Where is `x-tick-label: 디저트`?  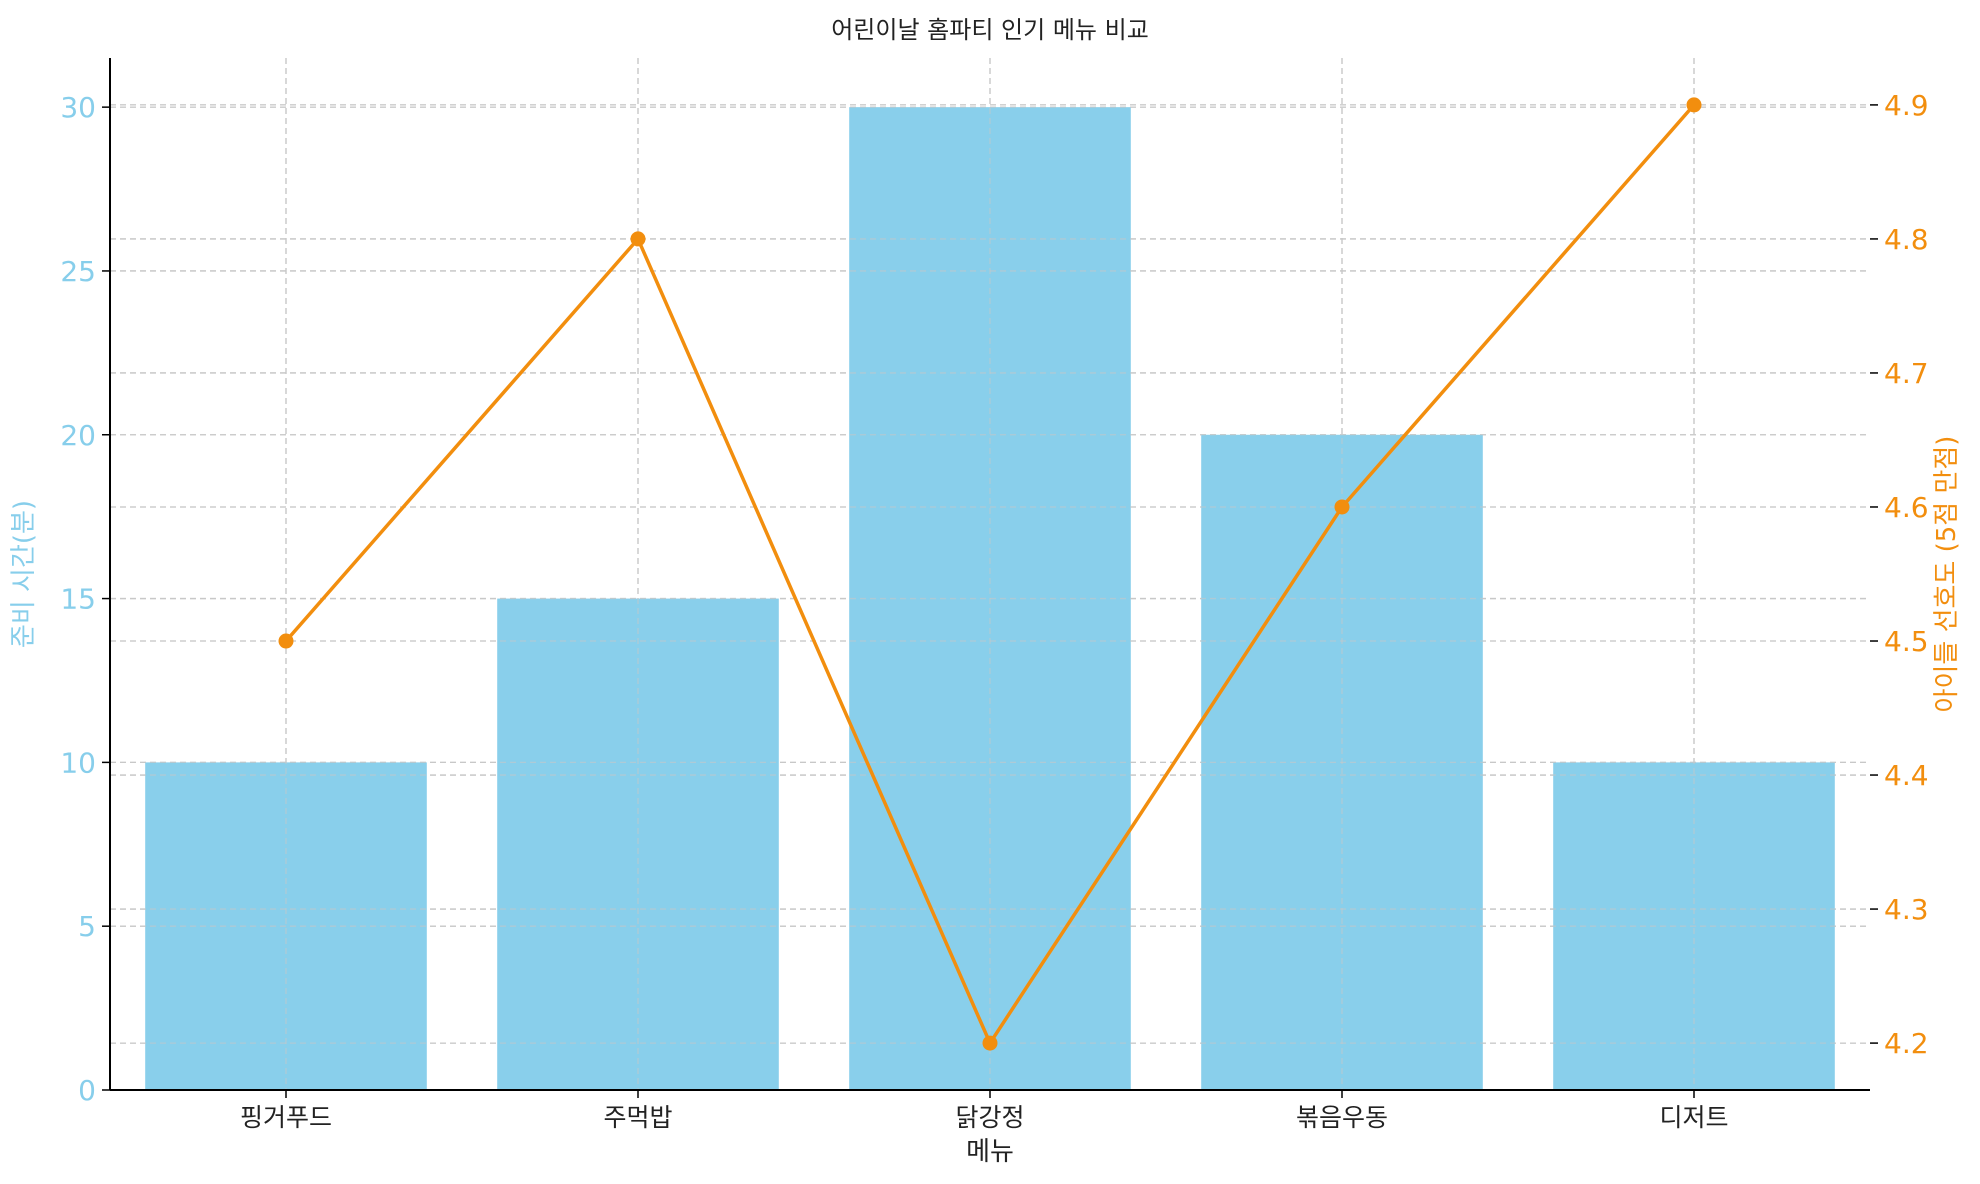
x-tick-label: 디저트 is located at coordinates (1693, 1117).